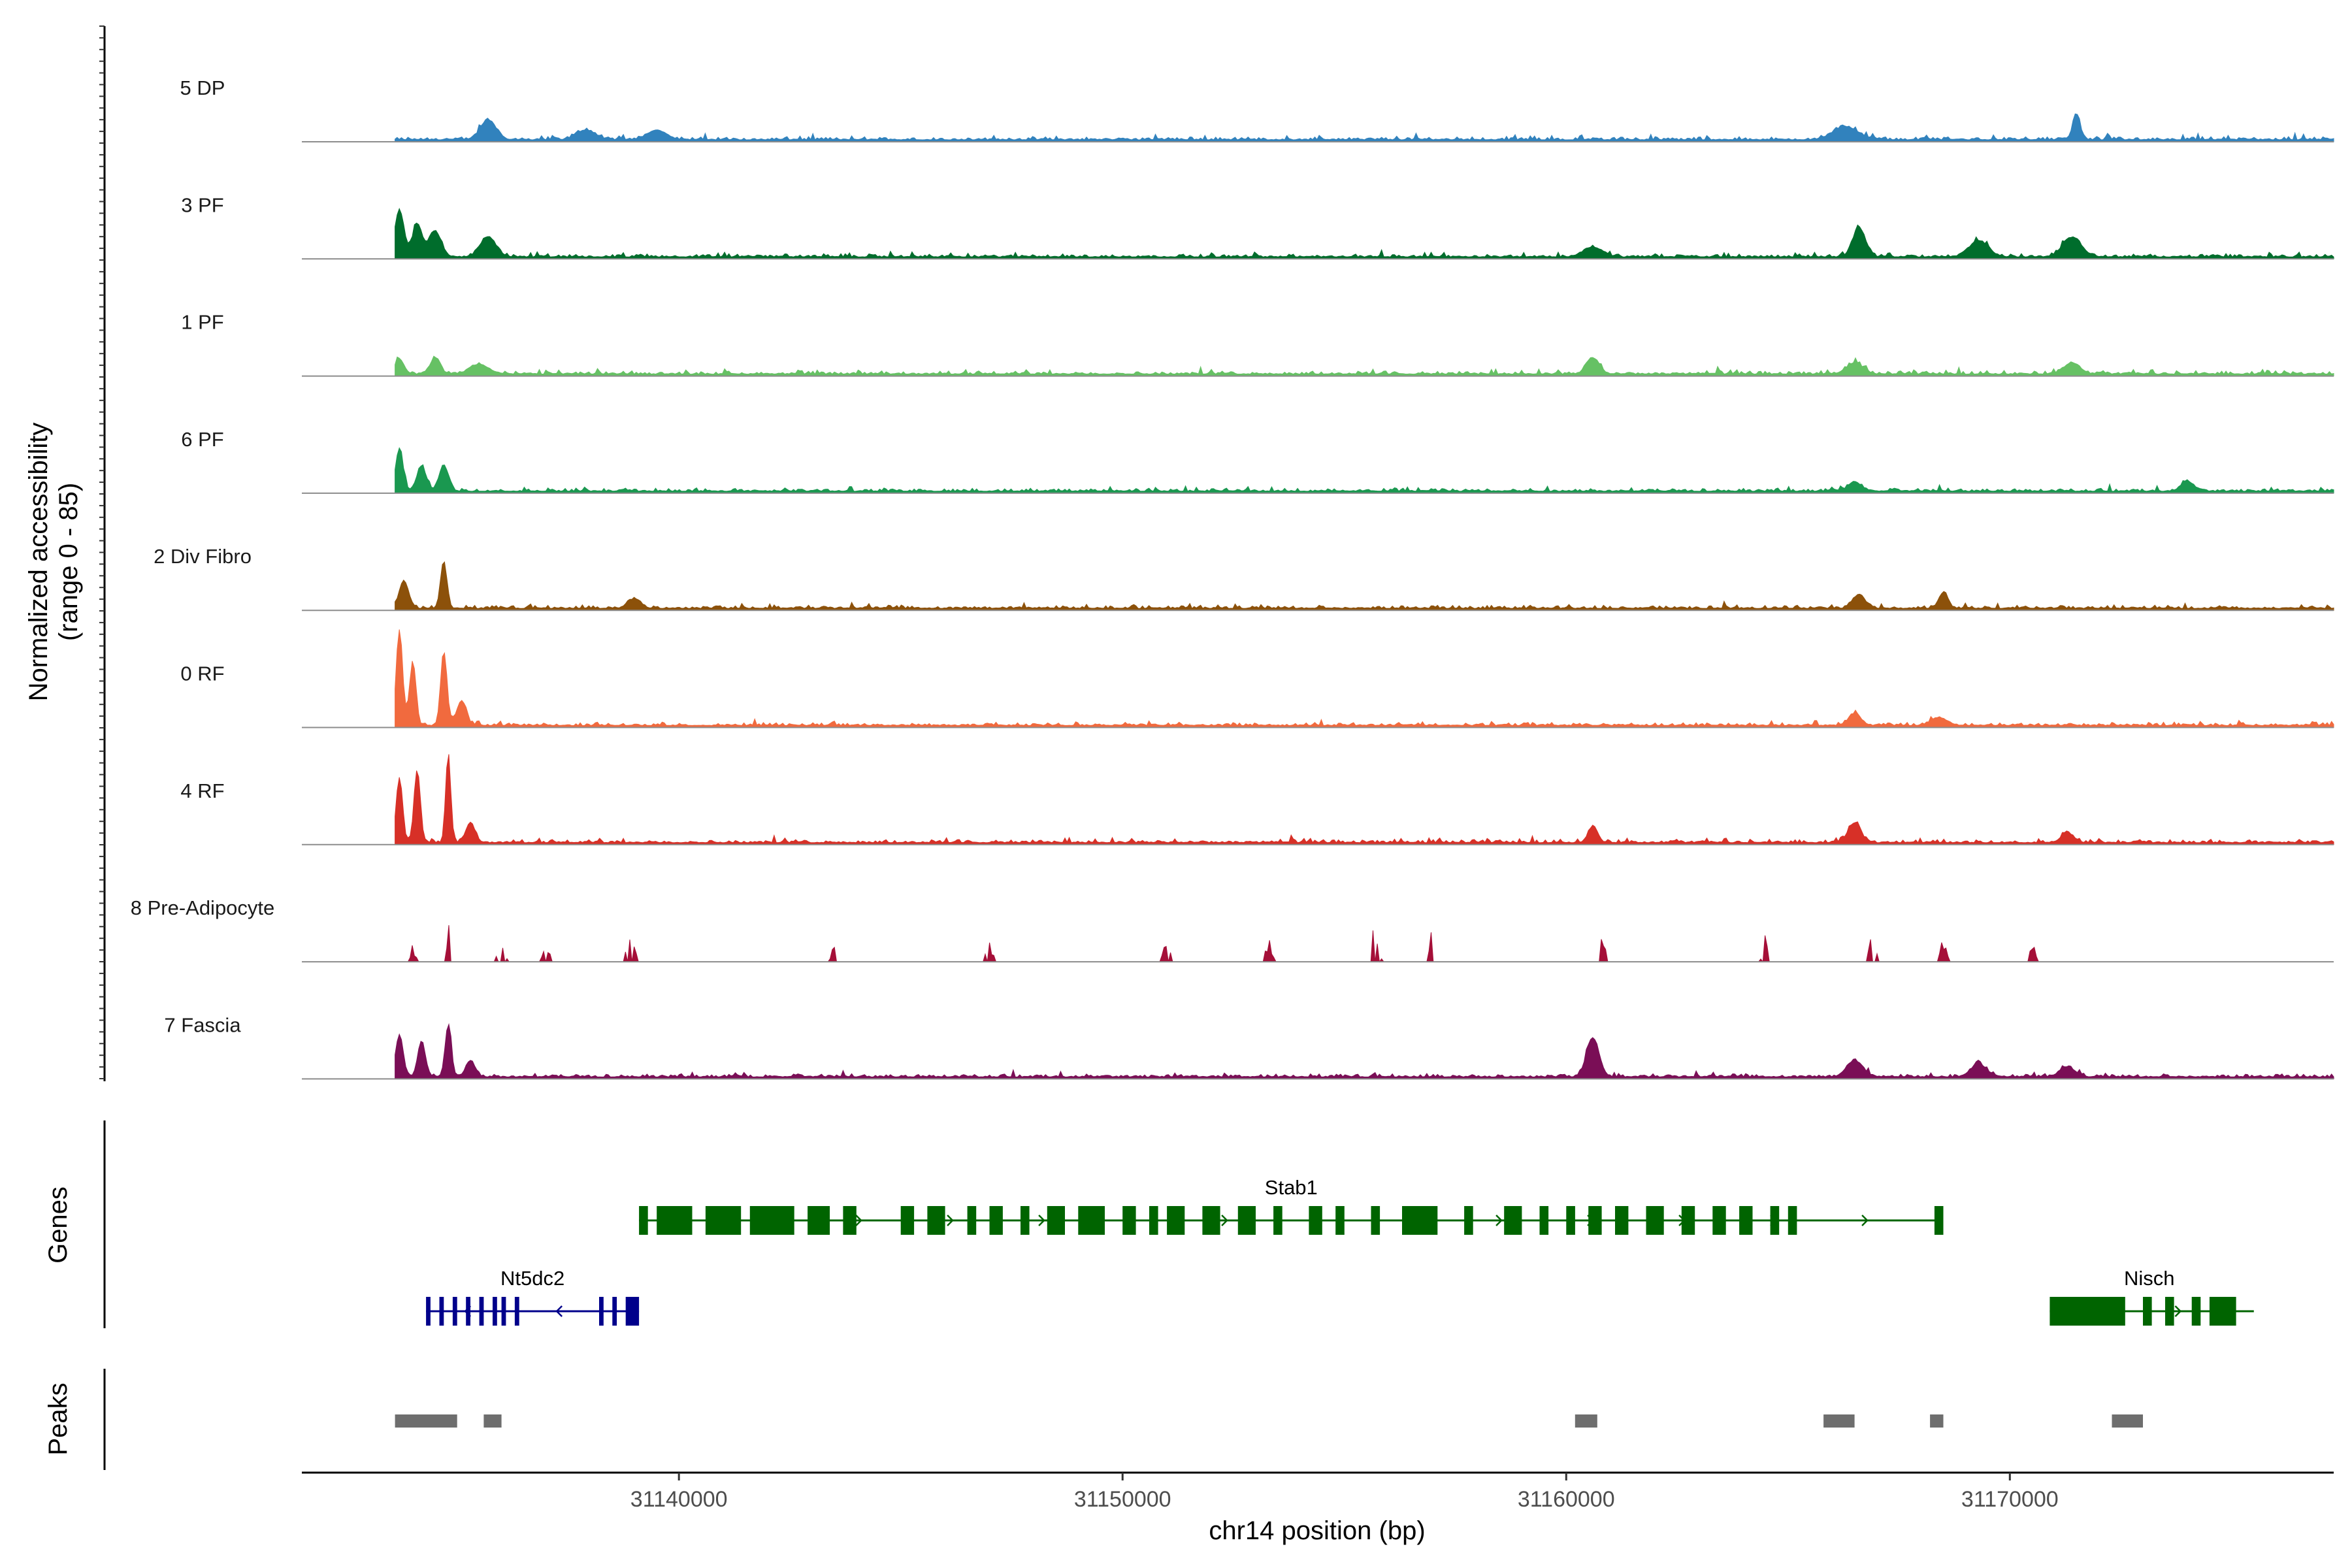 The image size is (2352, 1568). I want to click on track-7: 4 RF, so click(1257, 799).